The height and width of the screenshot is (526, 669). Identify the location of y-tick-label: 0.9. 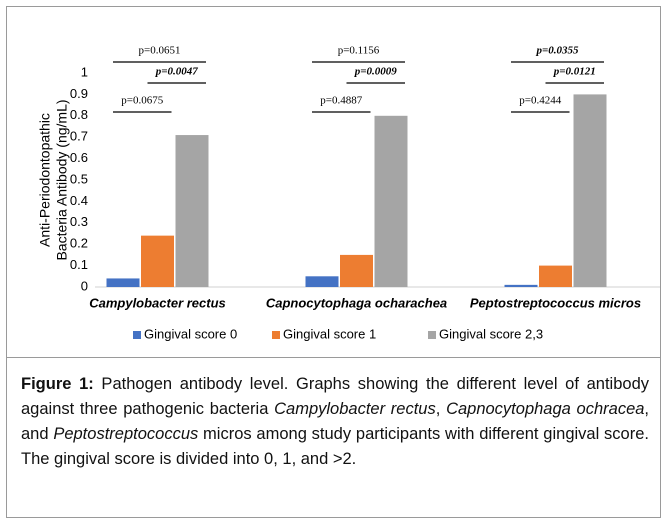
(79, 93).